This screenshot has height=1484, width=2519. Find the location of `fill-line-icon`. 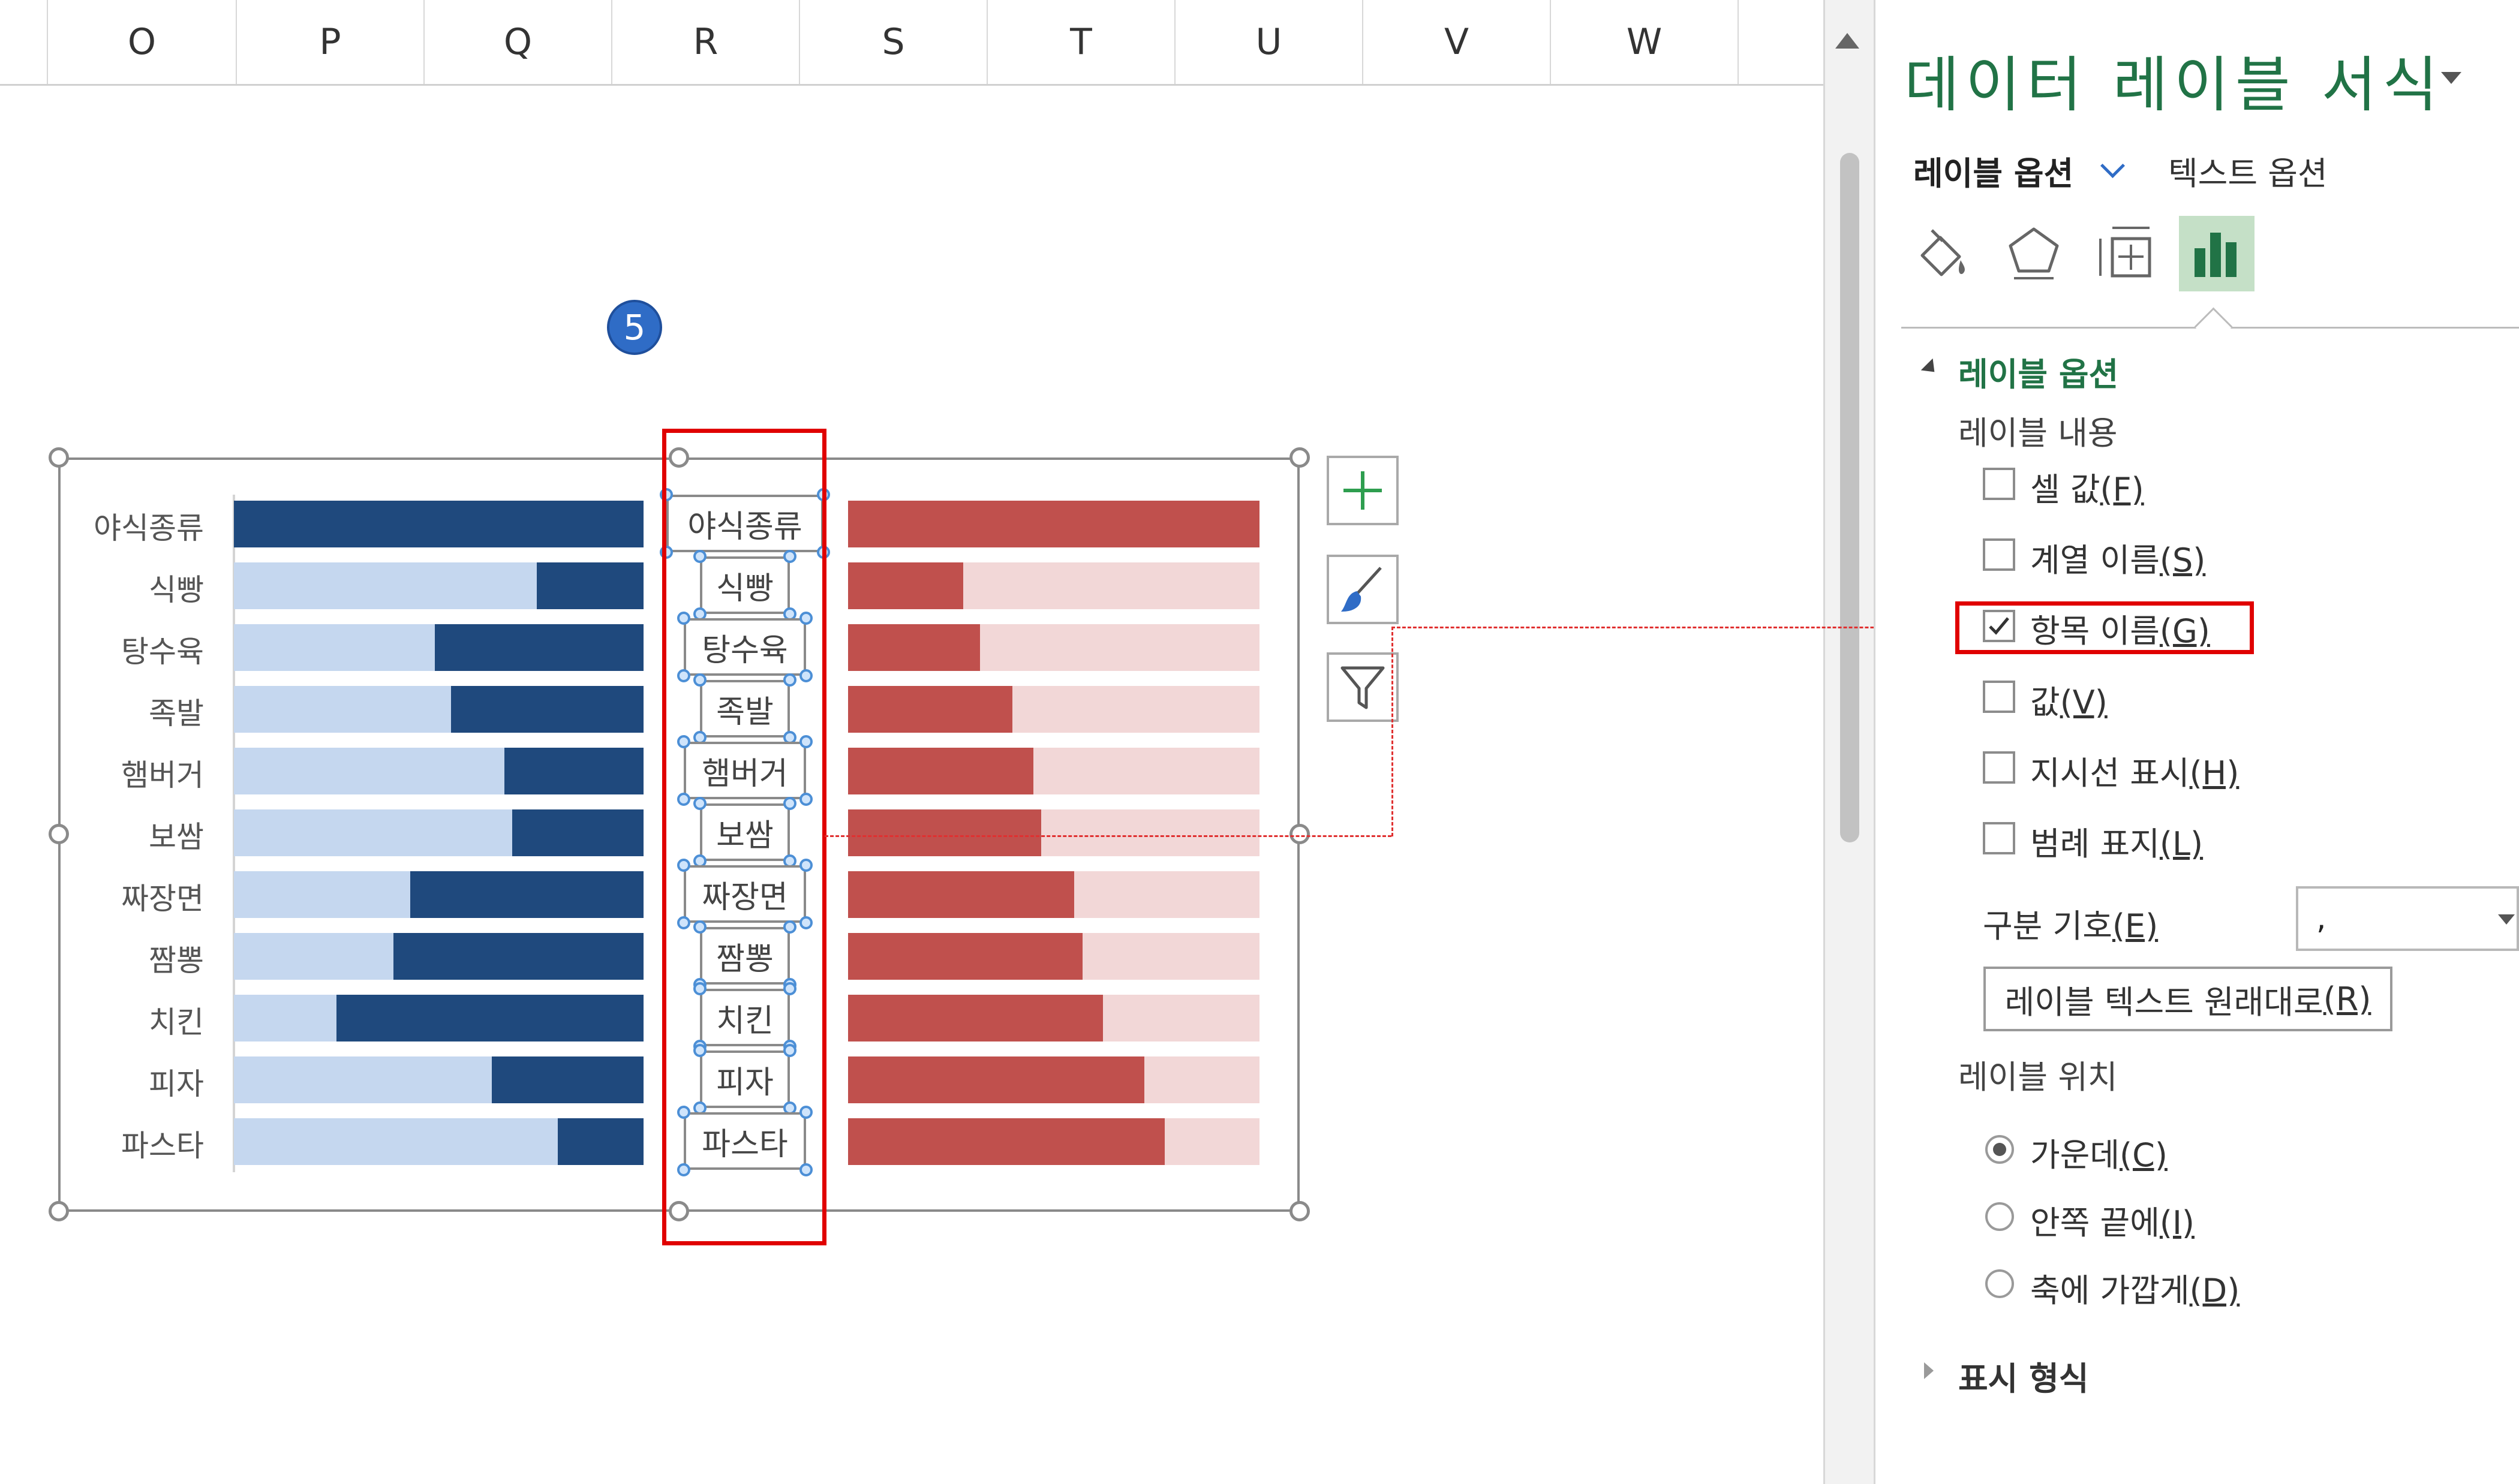

fill-line-icon is located at coordinates (1942, 253).